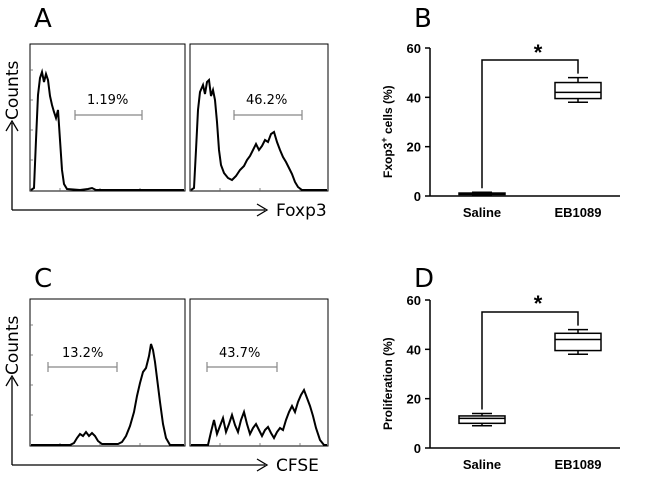 This screenshot has width=650, height=477. I want to click on box-iqr-b-eb1089, so click(578, 90).